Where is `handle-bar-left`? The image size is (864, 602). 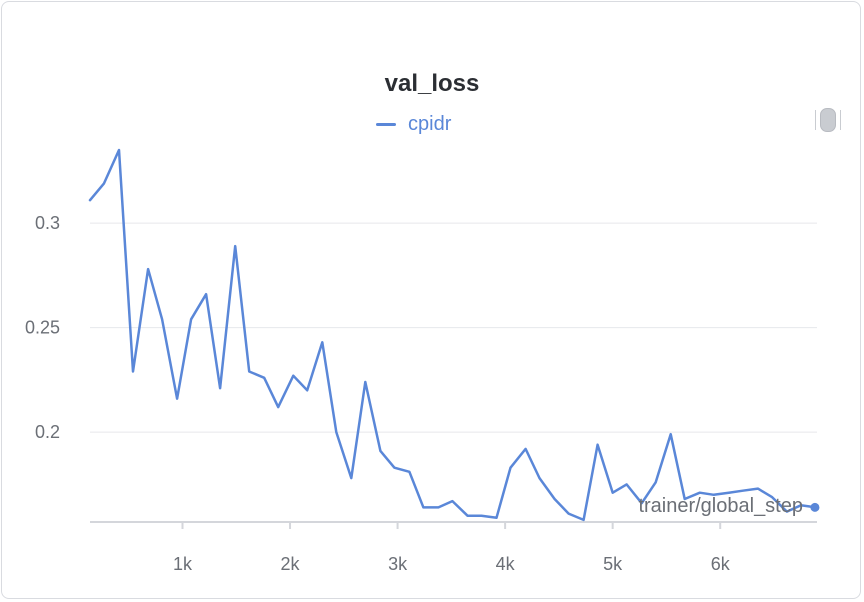
handle-bar-left is located at coordinates (815, 120).